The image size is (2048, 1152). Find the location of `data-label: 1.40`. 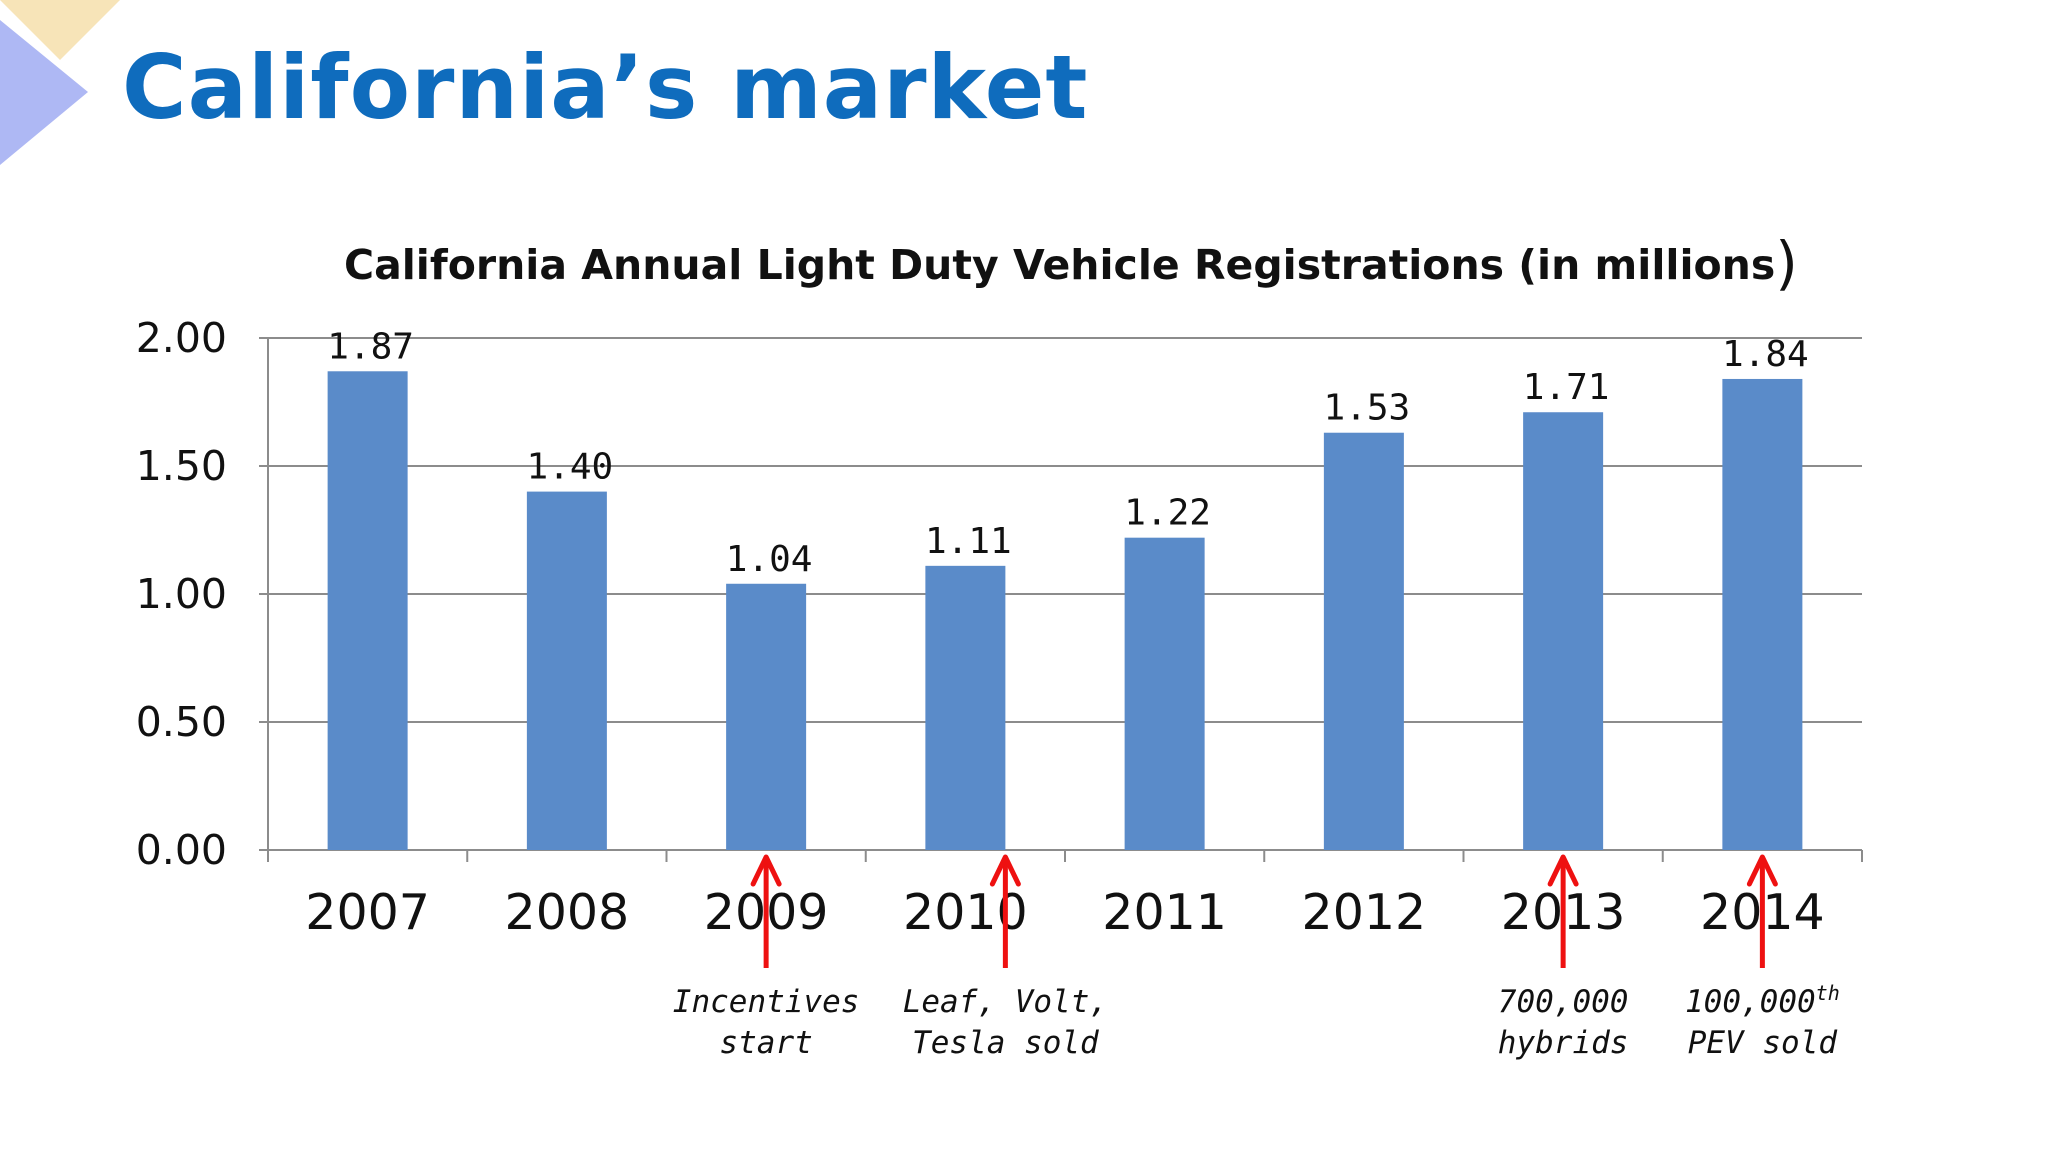

data-label: 1.40 is located at coordinates (570, 467).